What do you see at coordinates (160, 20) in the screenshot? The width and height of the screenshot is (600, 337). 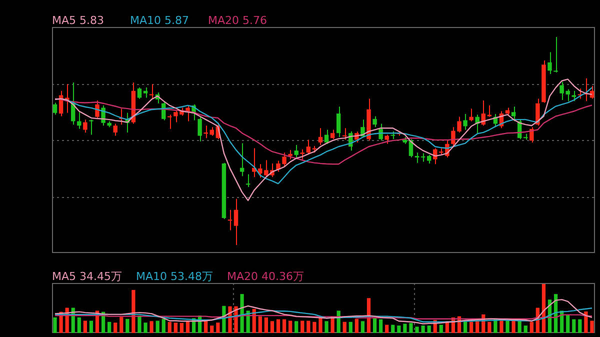 I see `text: MA10 5.87` at bounding box center [160, 20].